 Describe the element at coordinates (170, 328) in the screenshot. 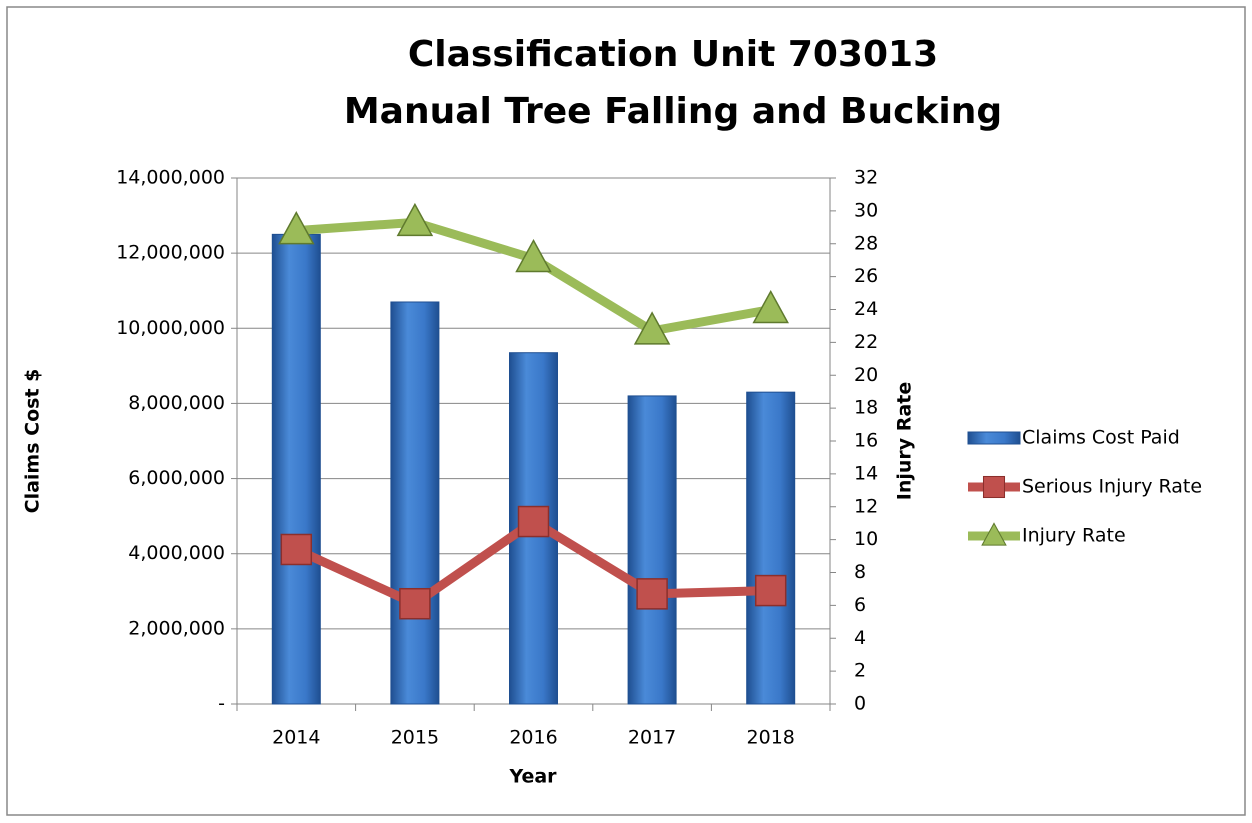

I see `y-tick-label: 10,000,000` at that location.